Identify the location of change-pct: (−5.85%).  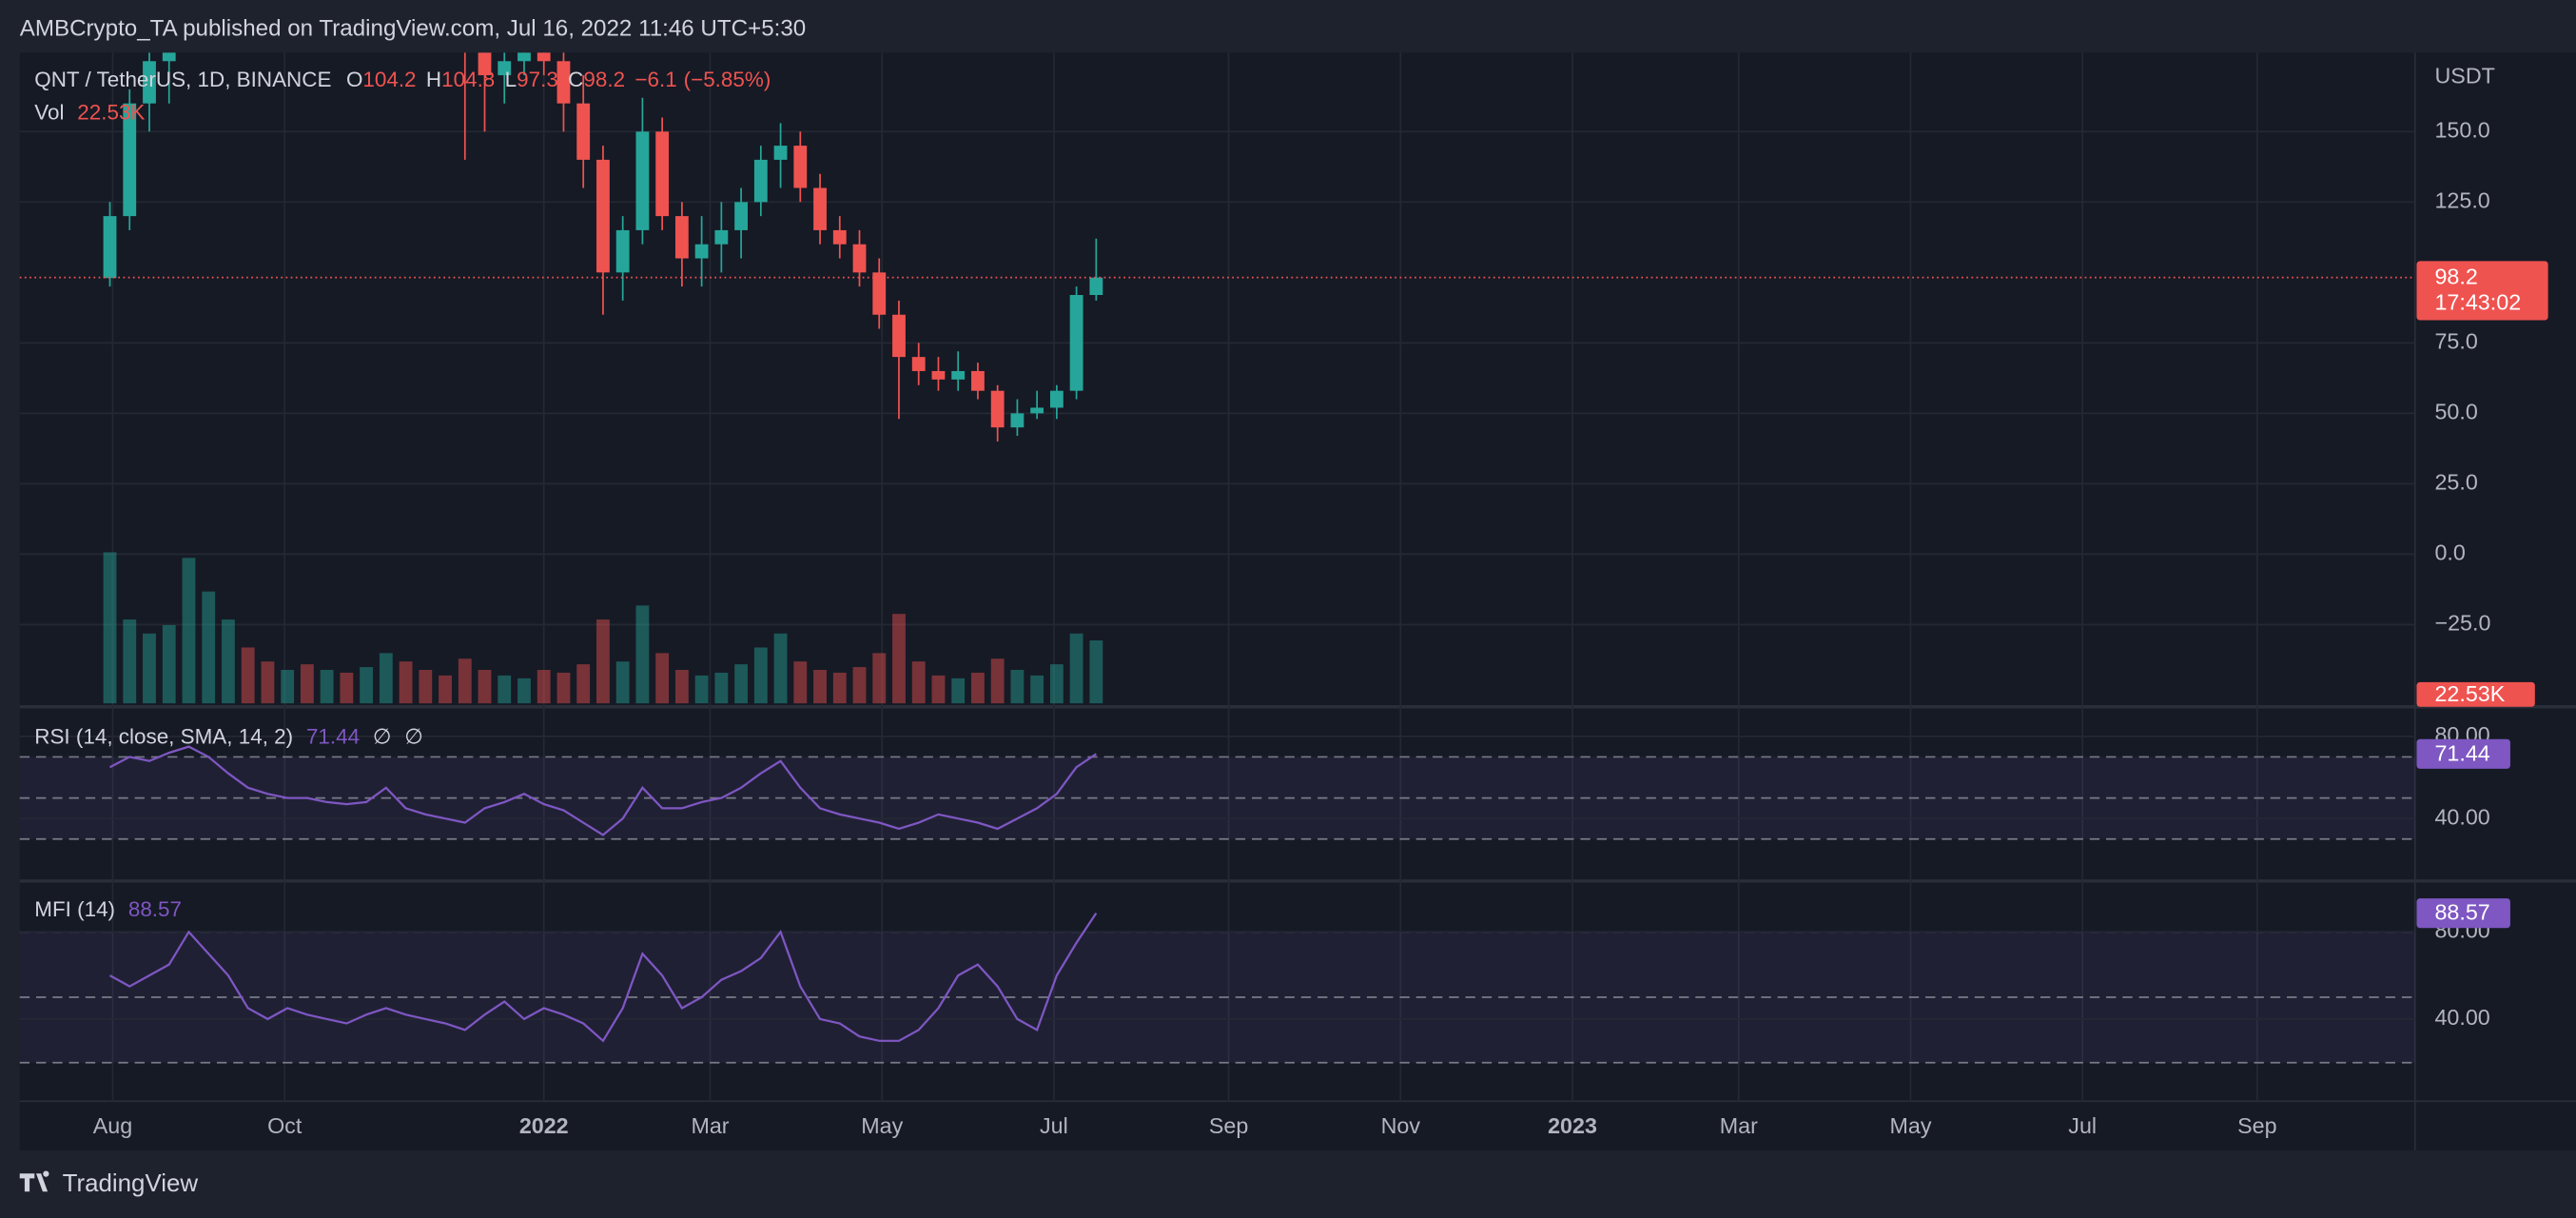
(728, 79).